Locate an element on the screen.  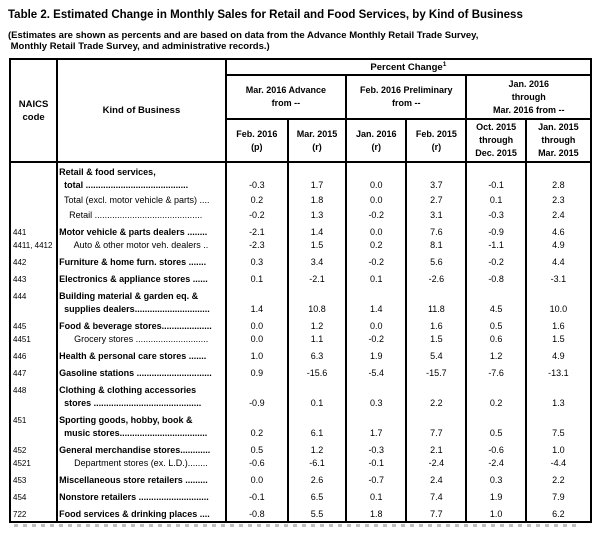
percent-change-value-cell: 6.5 is located at coordinates (317, 495).